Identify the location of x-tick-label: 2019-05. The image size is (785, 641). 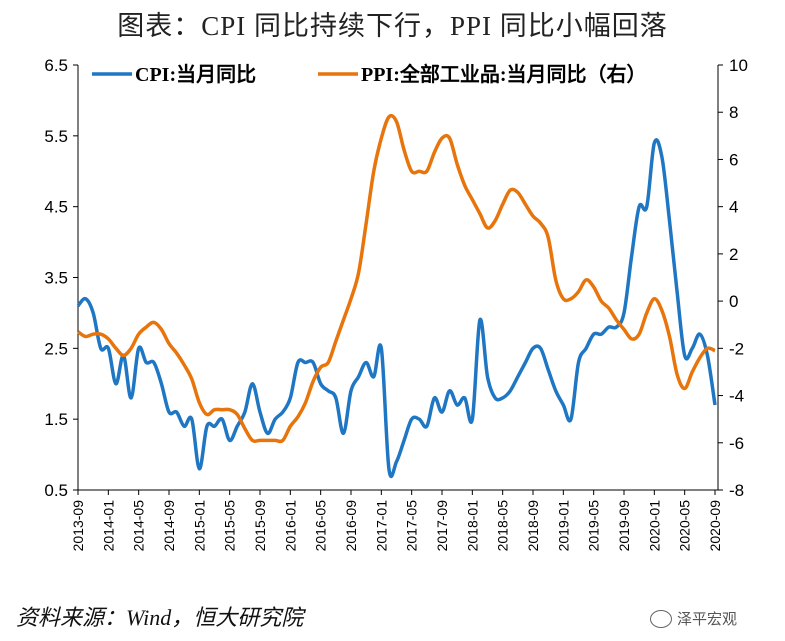
(594, 526).